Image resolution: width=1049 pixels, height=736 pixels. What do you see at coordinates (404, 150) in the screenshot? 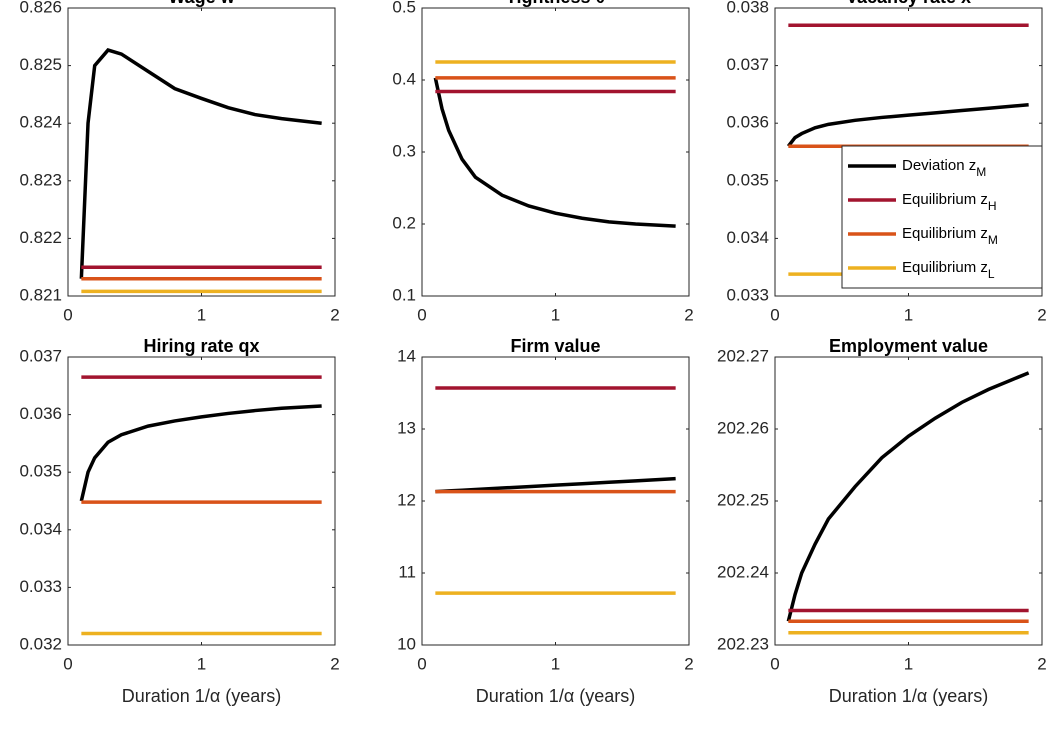
I see `y-tick-label: 0.3` at bounding box center [404, 150].